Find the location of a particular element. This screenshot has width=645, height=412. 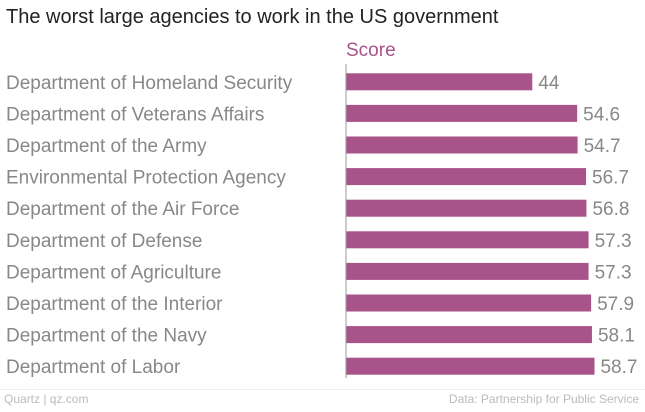

value-label: 58.7 is located at coordinates (618, 367).